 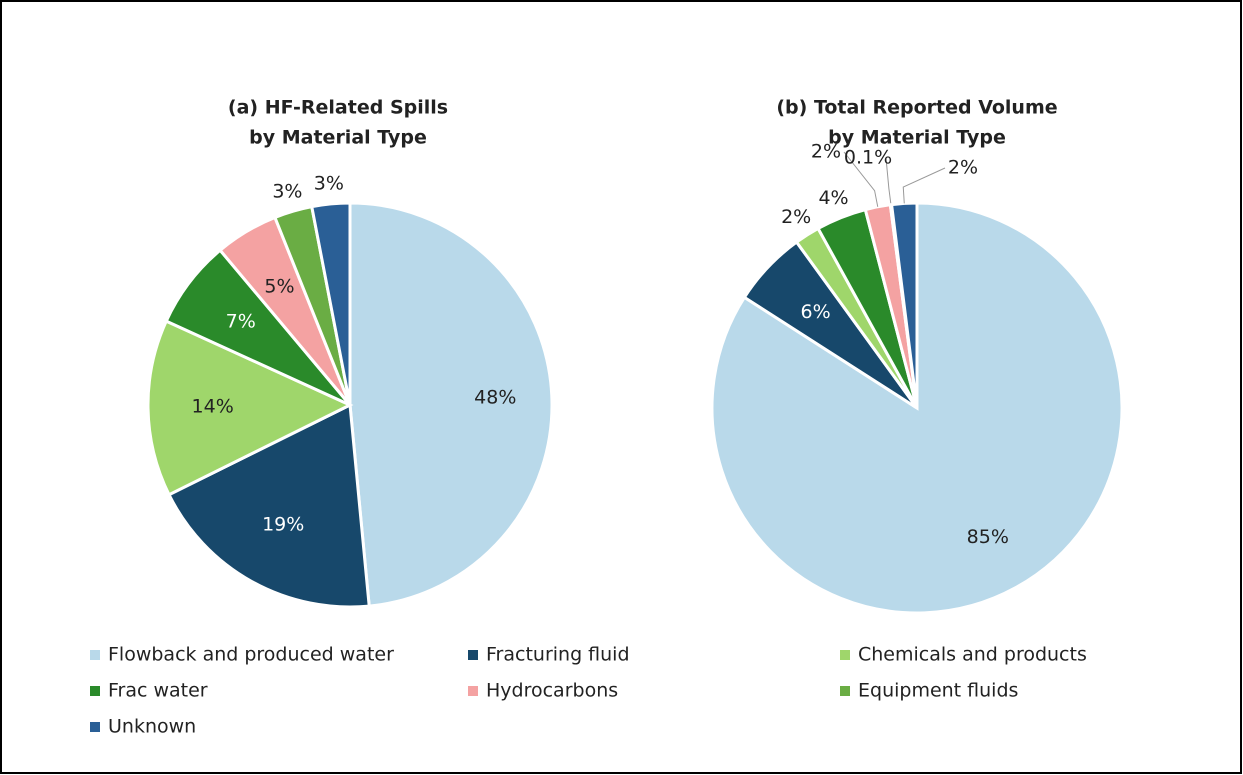 I want to click on chart-title: (a) HF-Related Spills, so click(x=338, y=108).